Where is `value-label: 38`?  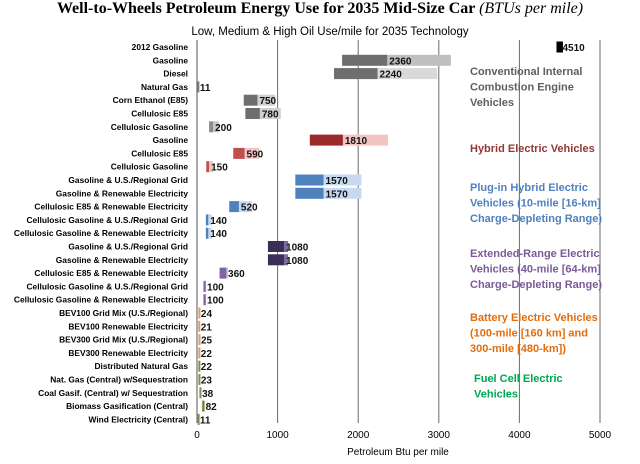
value-label: 38 is located at coordinates (208, 394).